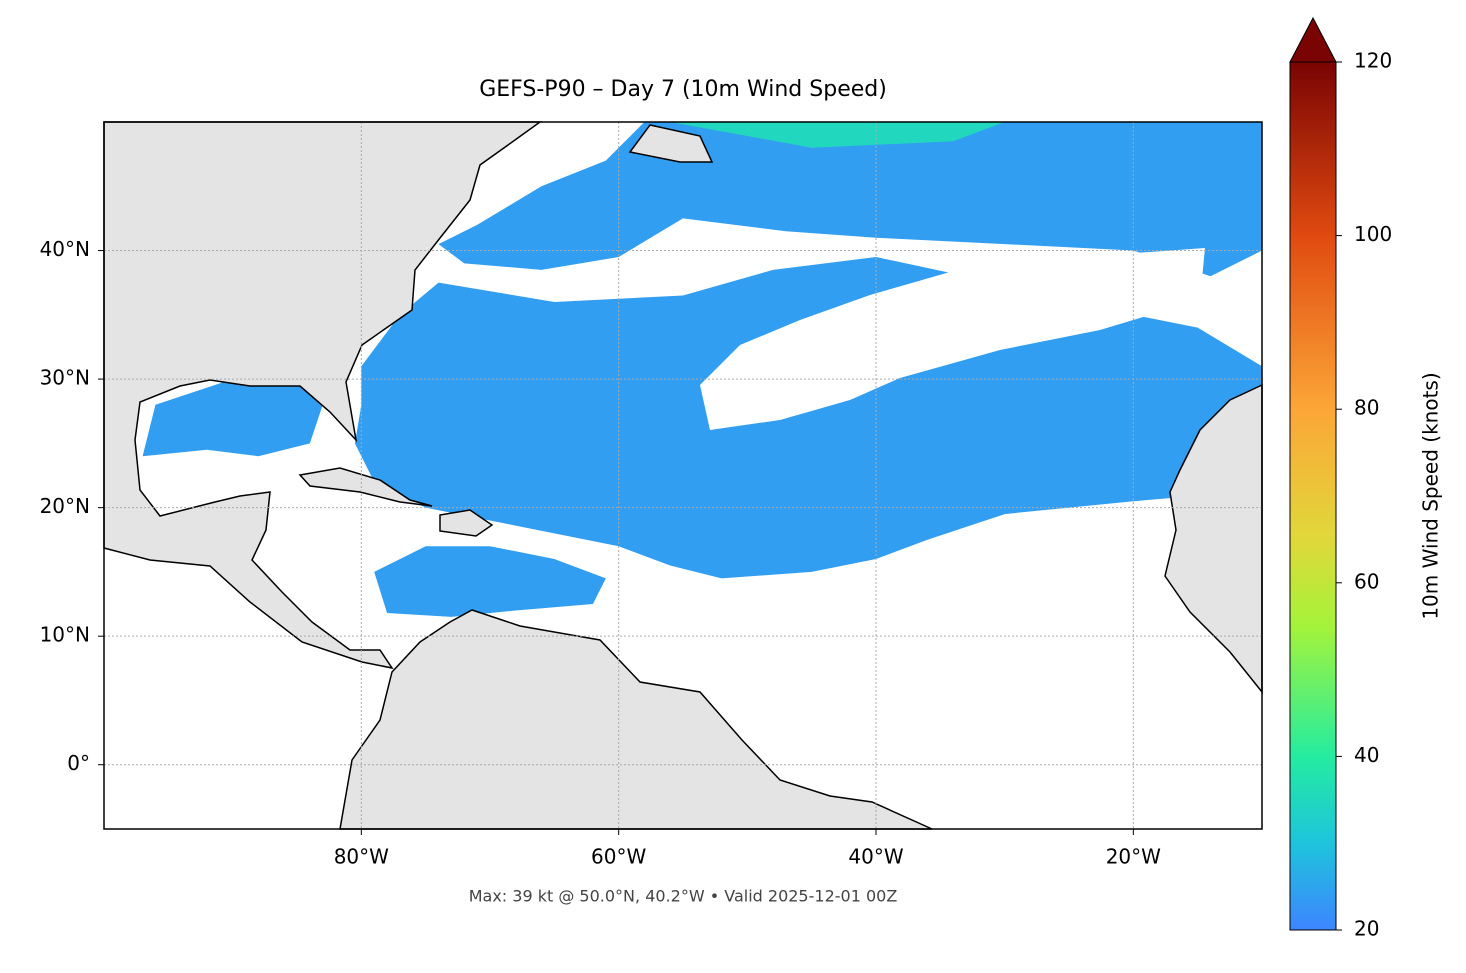 The height and width of the screenshot is (973, 1466). What do you see at coordinates (65, 635) in the screenshot?
I see `y-tick-label: 10°N` at bounding box center [65, 635].